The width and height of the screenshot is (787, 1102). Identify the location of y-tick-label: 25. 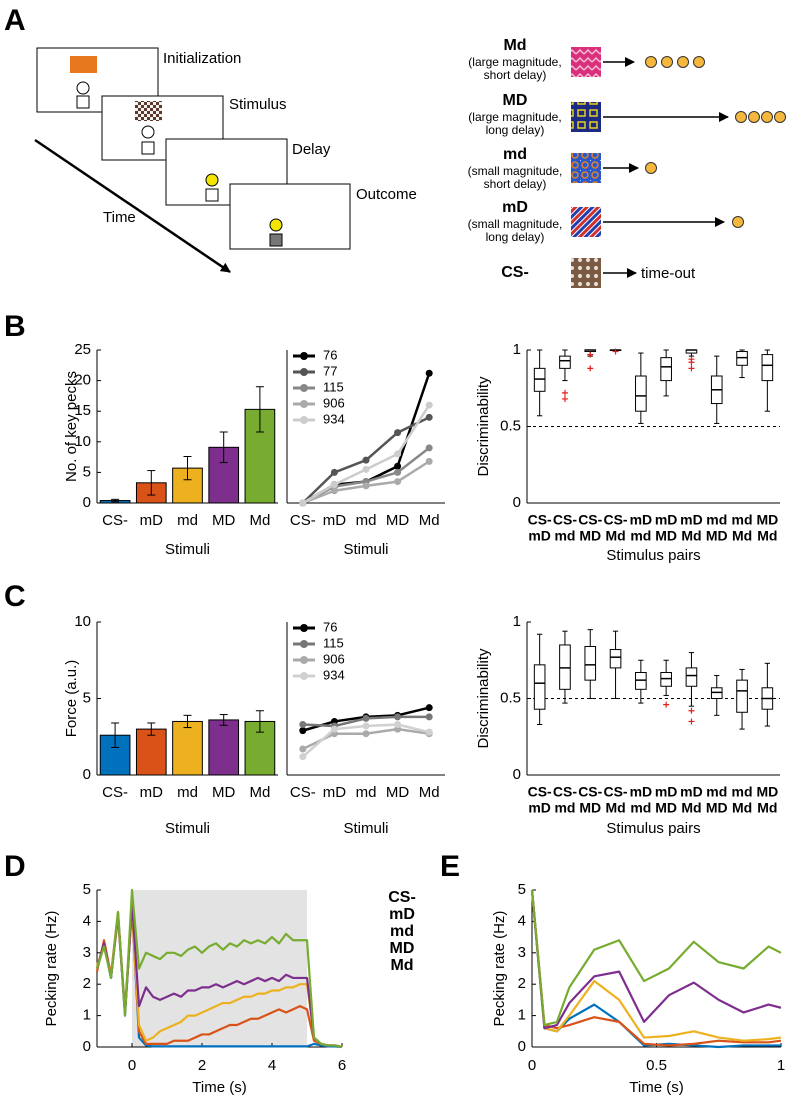
(82, 349).